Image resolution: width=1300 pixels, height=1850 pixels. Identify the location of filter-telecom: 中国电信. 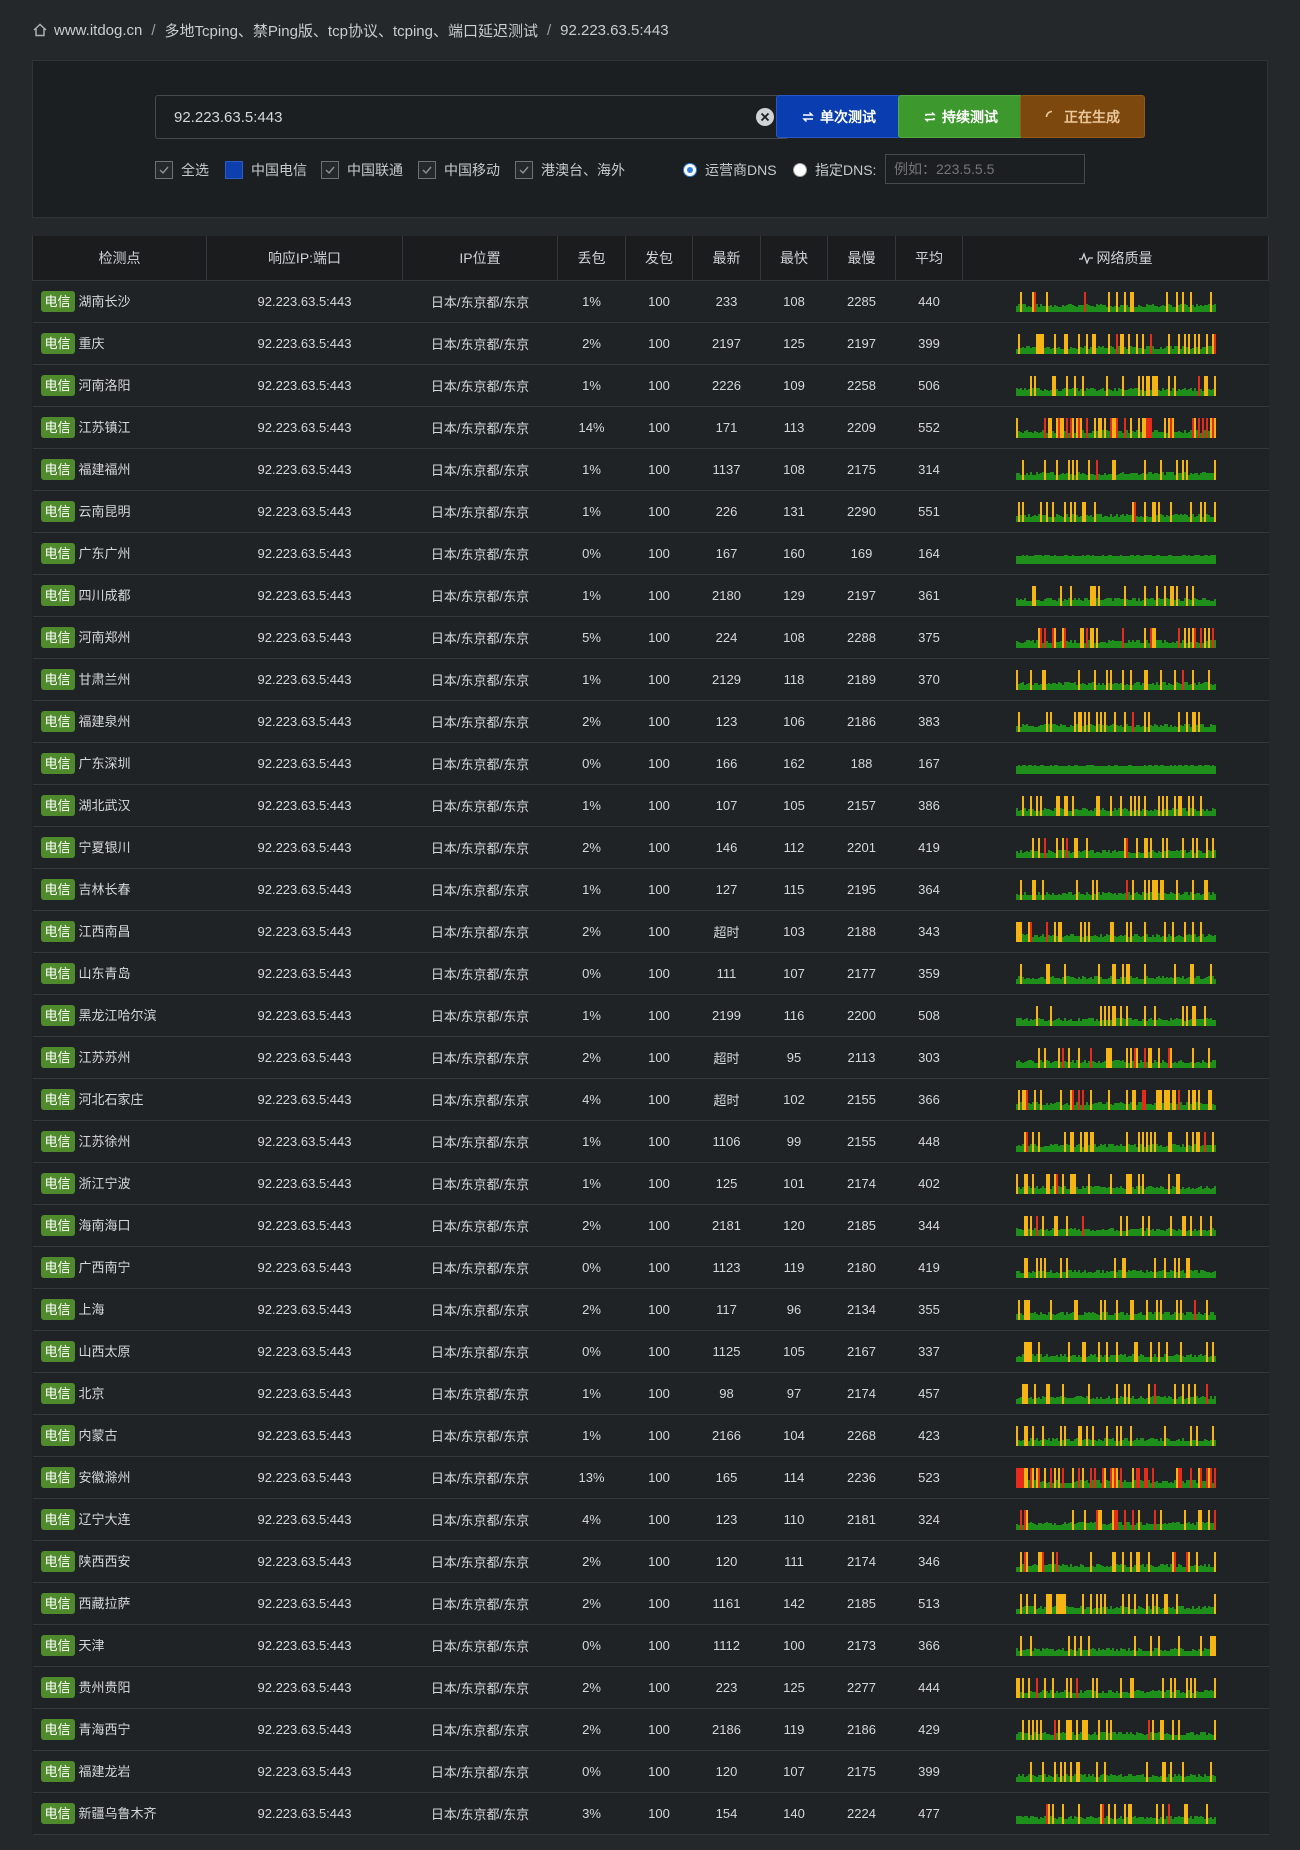
(266, 170).